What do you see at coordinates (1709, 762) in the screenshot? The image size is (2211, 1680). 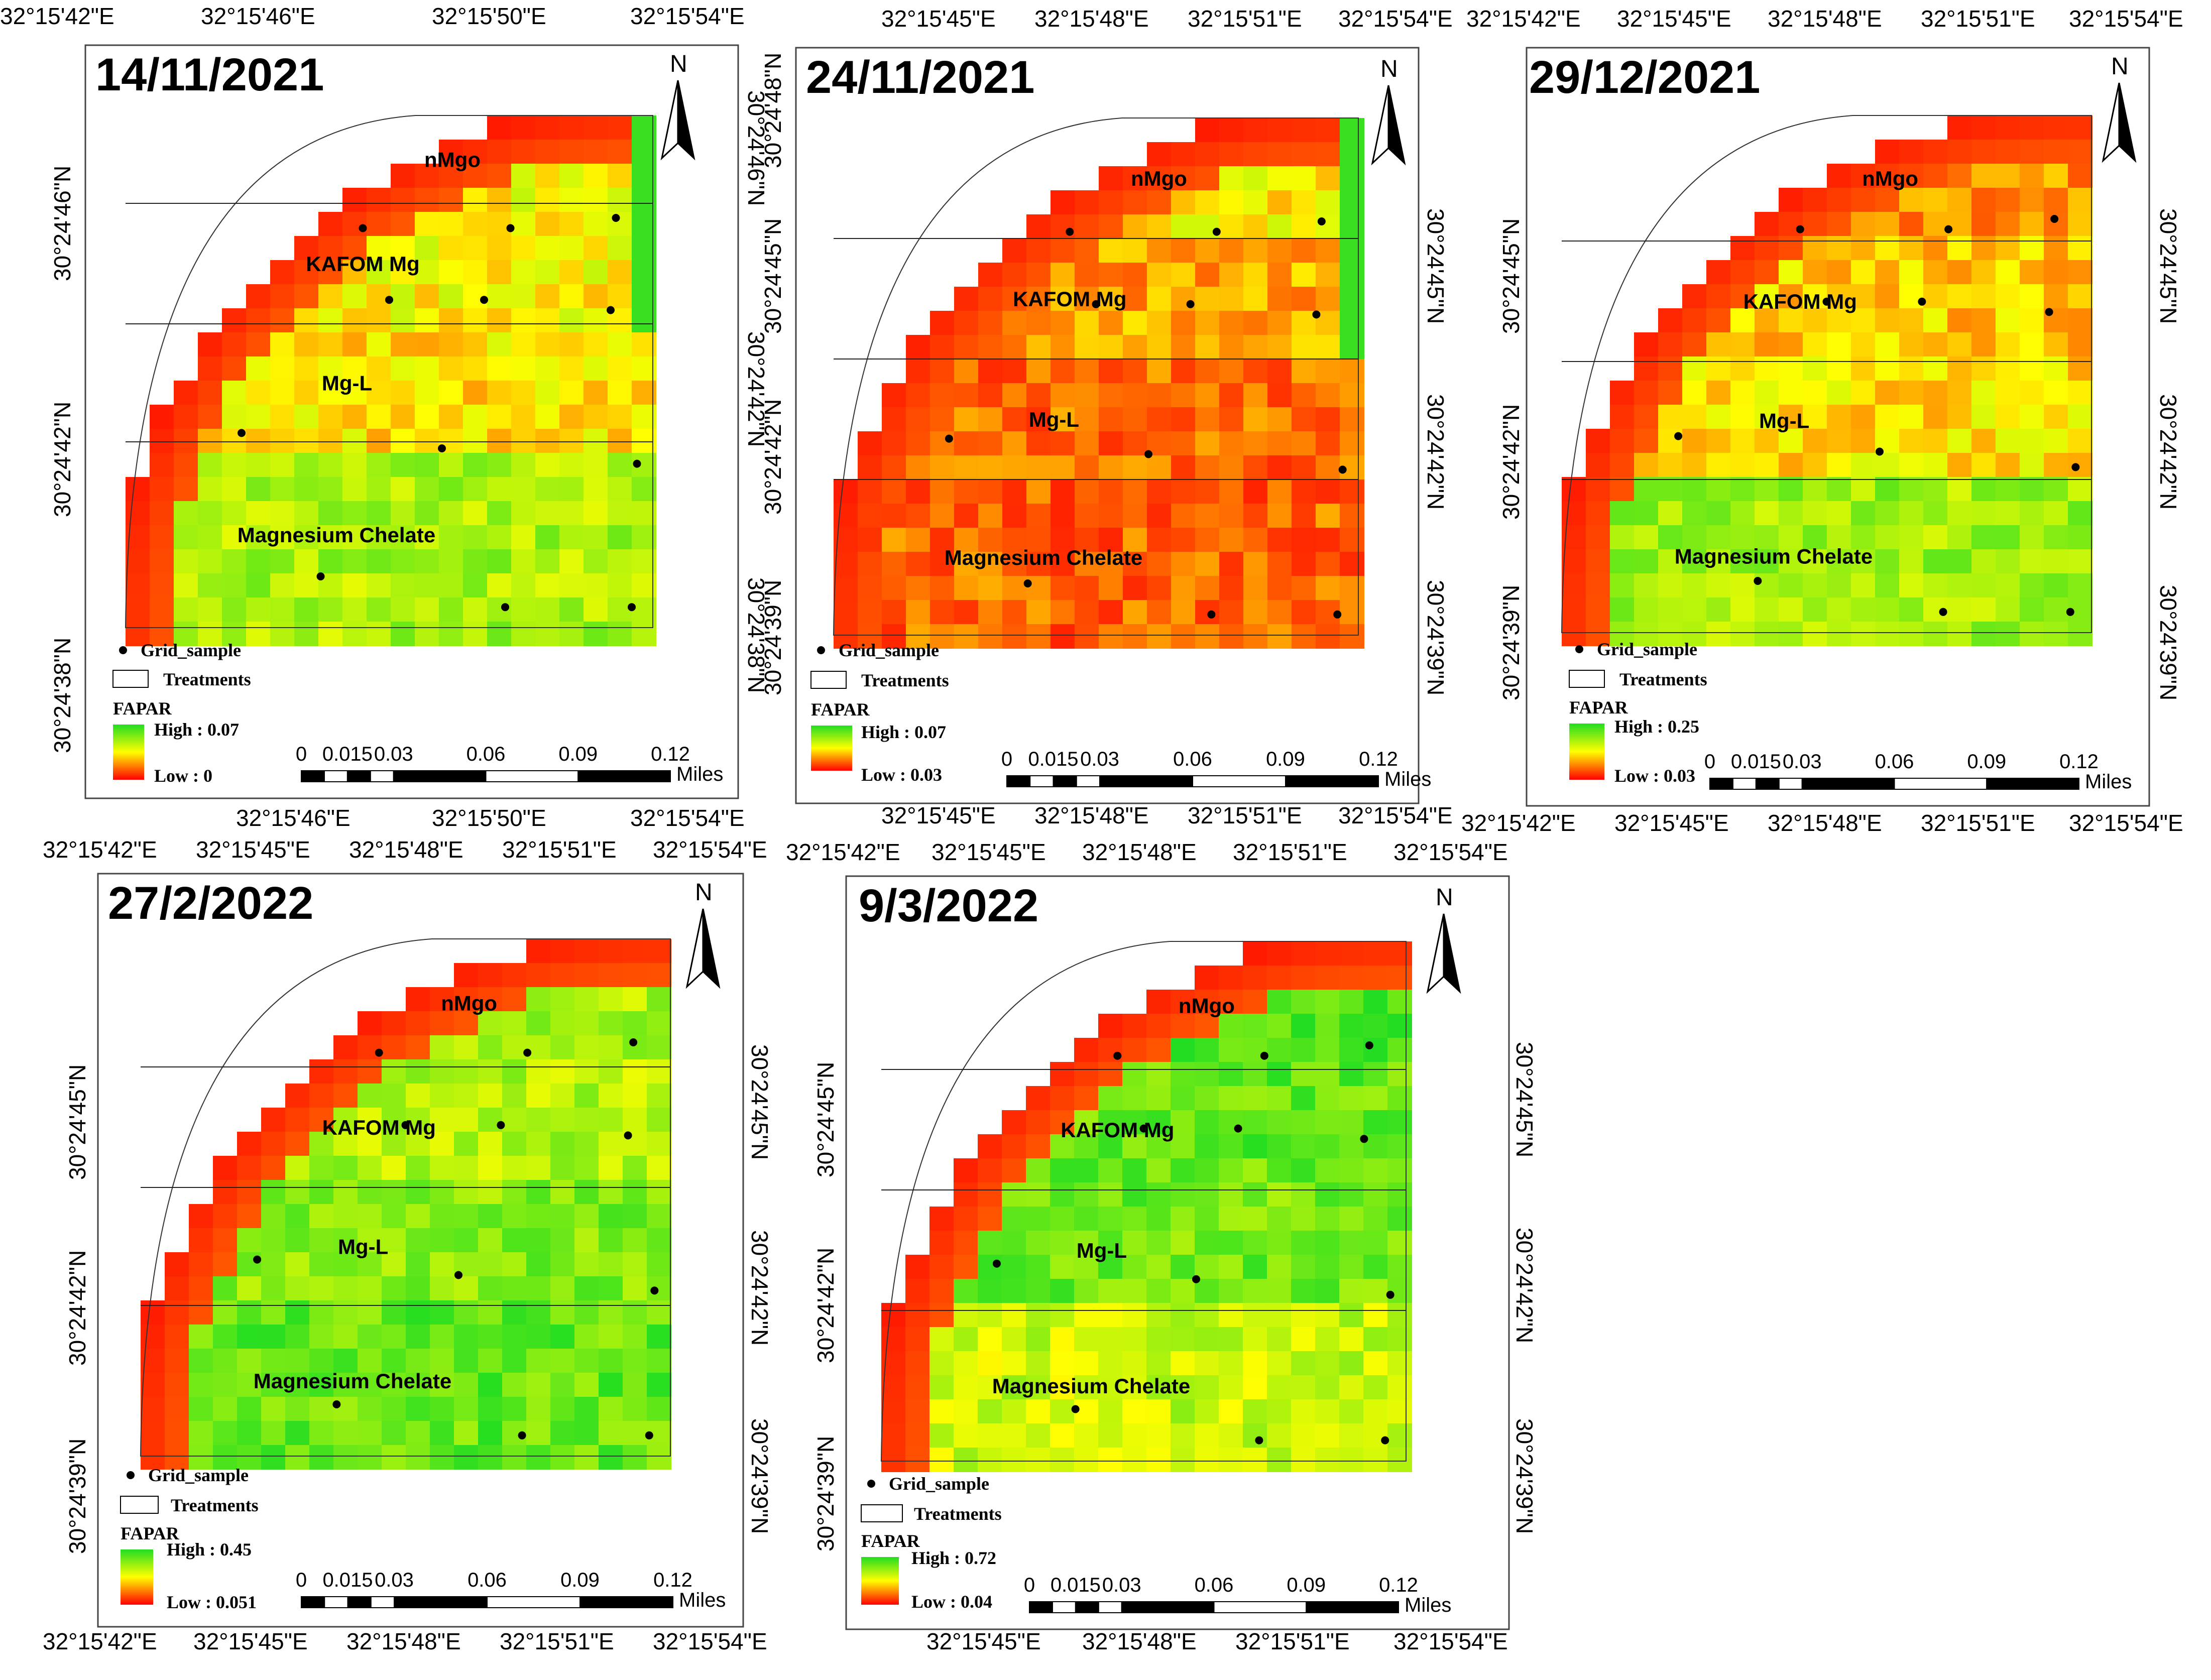 I see `scale-tick-label: 0` at bounding box center [1709, 762].